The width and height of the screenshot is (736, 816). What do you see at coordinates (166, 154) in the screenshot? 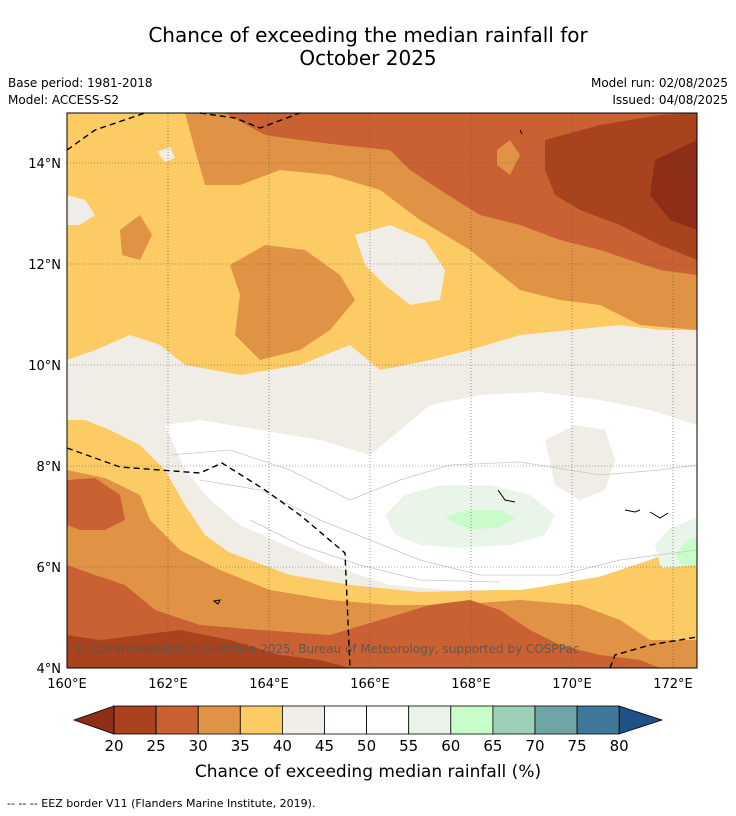
I see `region-40-45-speck` at bounding box center [166, 154].